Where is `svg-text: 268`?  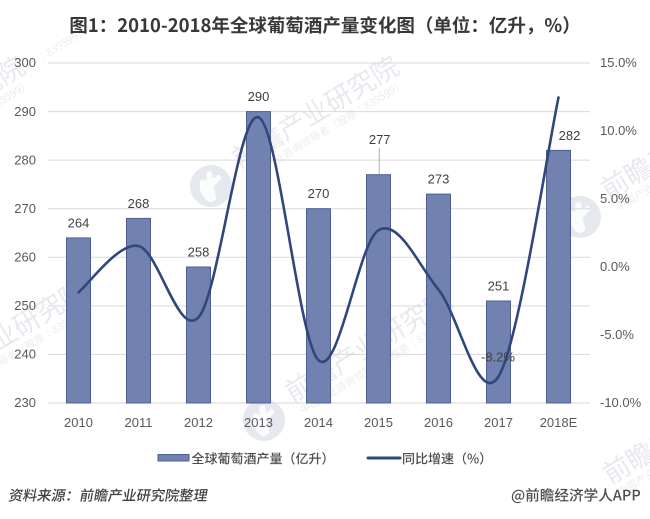
svg-text: 268 is located at coordinates (139, 203).